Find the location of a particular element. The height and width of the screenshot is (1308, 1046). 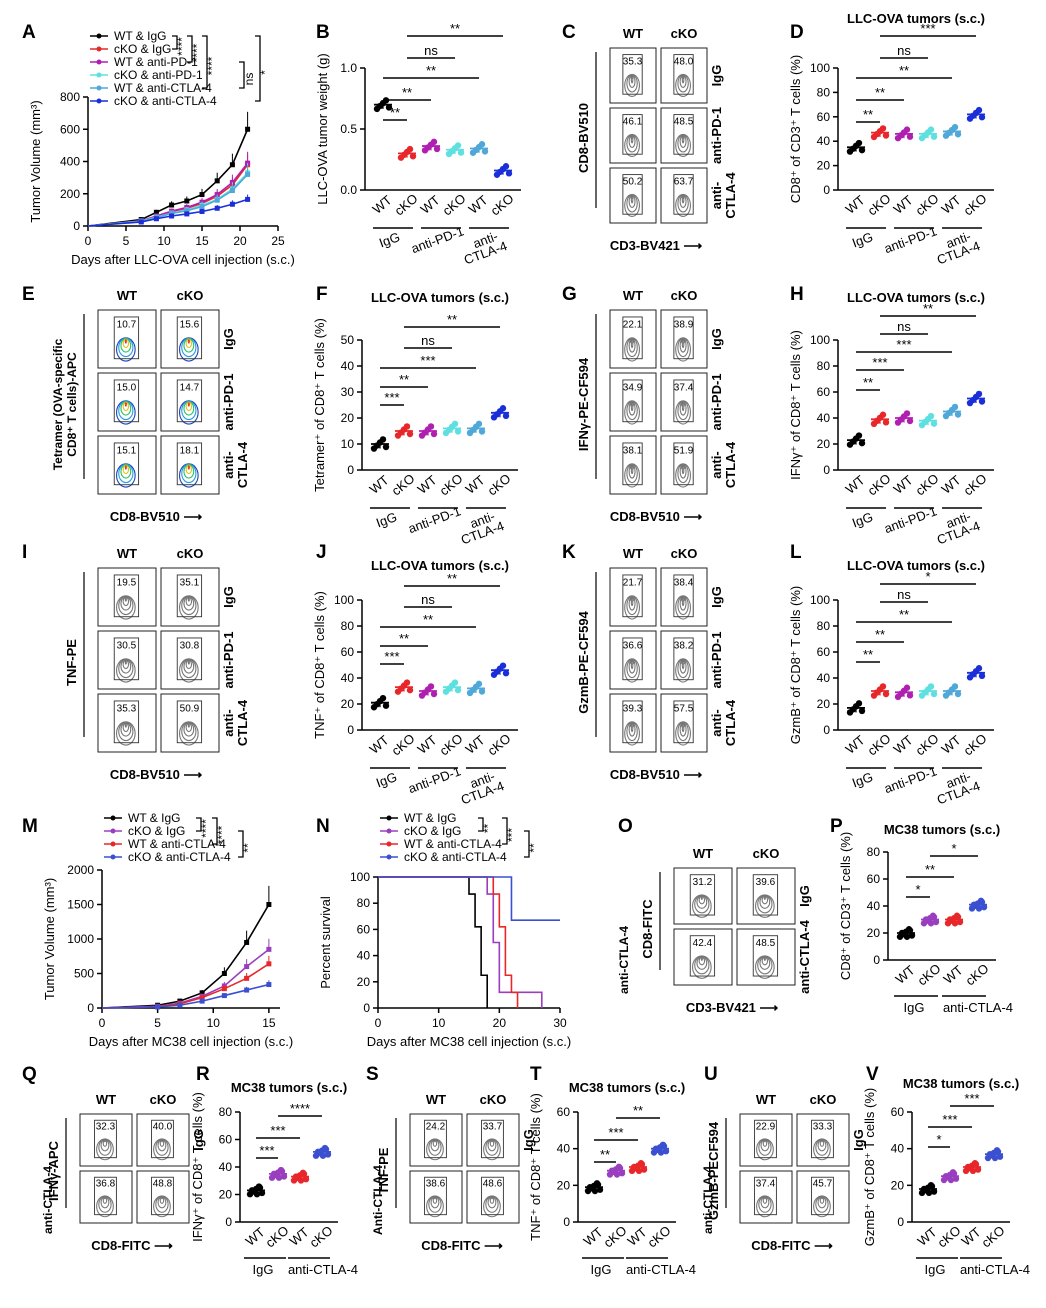

group-label: IgG is located at coordinates (862, 519).